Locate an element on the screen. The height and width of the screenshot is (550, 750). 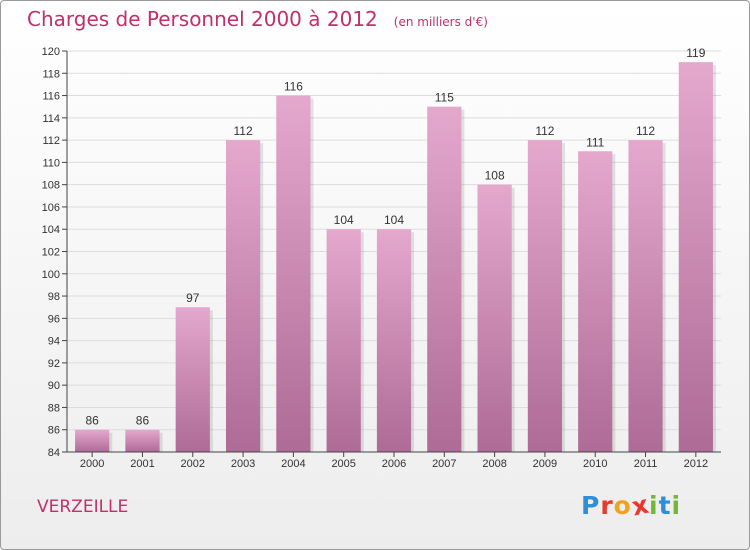
x-tick-label: 2006 is located at coordinates (394, 464).